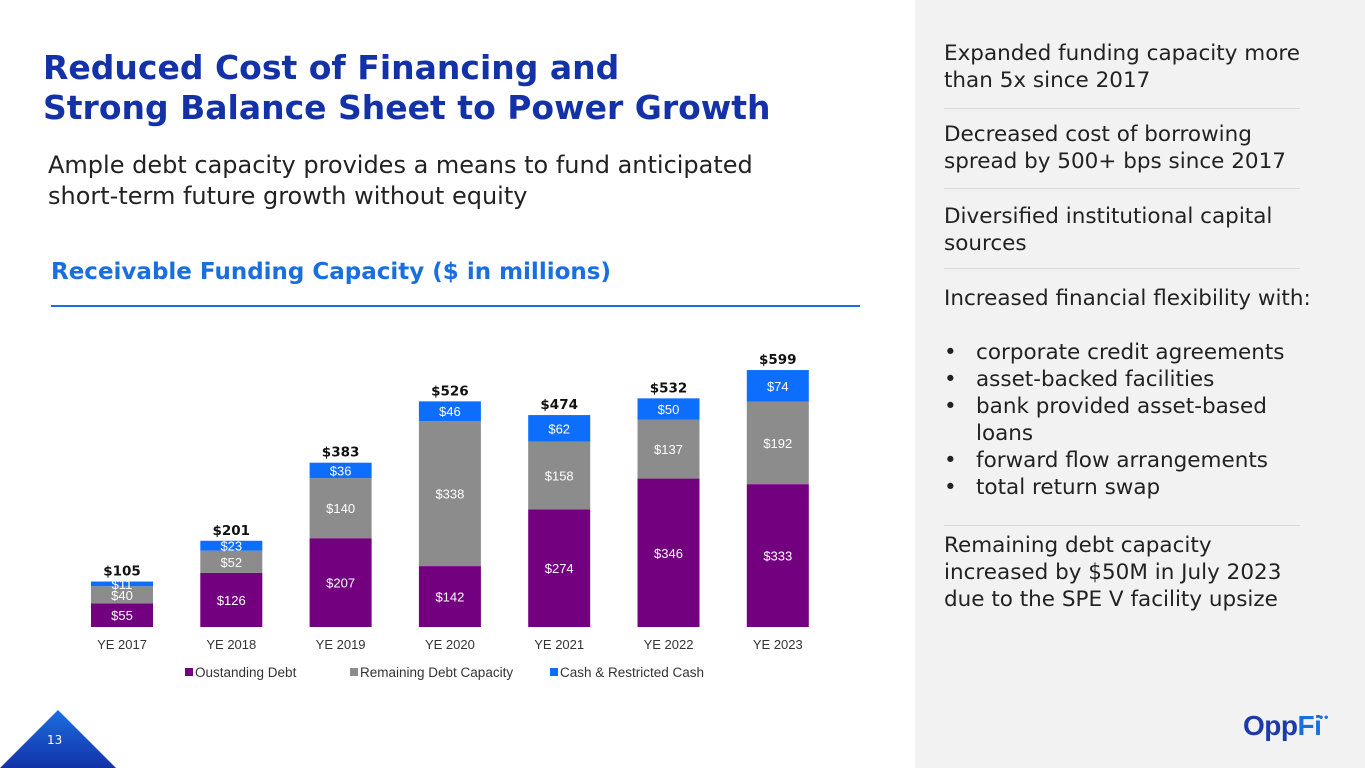 This screenshot has width=1365, height=768. Describe the element at coordinates (669, 644) in the screenshot. I see `x-axis-tick-label: YE 2022` at that location.